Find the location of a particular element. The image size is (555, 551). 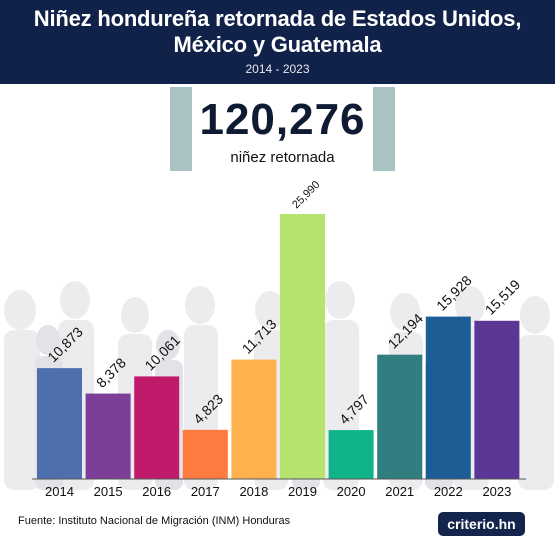

bar-2020 is located at coordinates (351, 454).